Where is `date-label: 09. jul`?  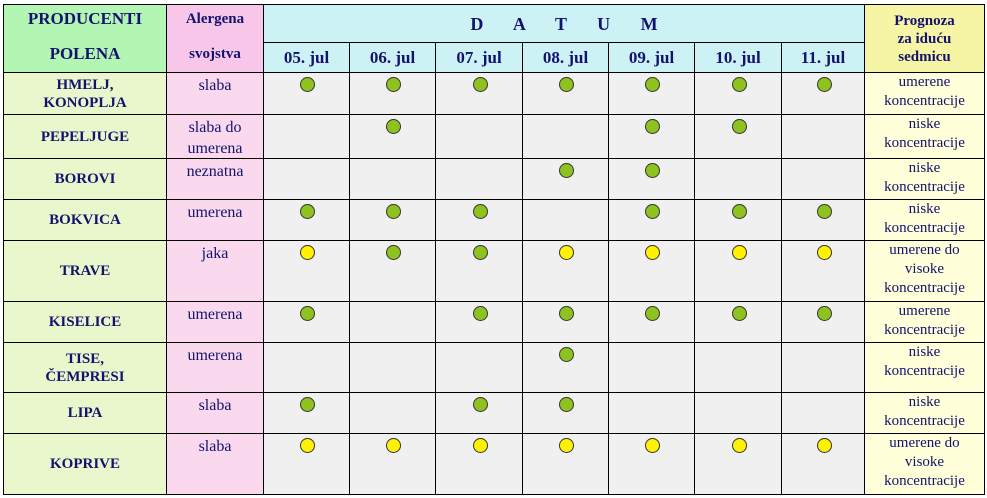
date-label: 09. jul is located at coordinates (651, 57).